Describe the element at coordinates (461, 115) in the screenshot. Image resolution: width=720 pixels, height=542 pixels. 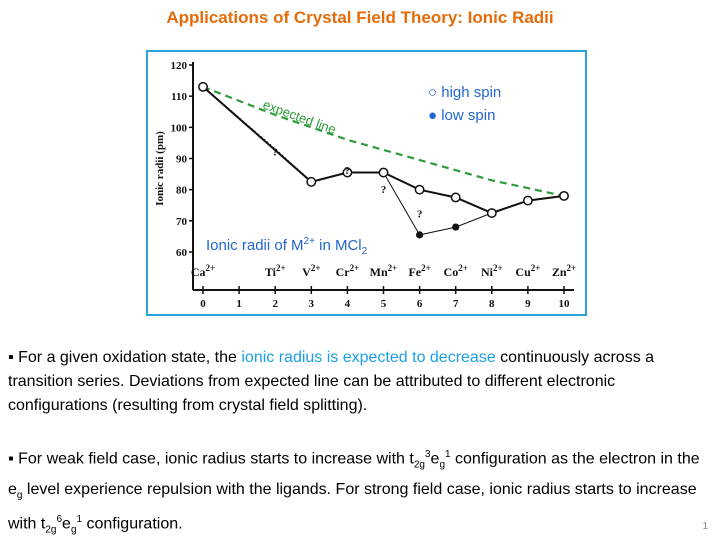
I see `legend-low-spin: ● low spin` at that location.